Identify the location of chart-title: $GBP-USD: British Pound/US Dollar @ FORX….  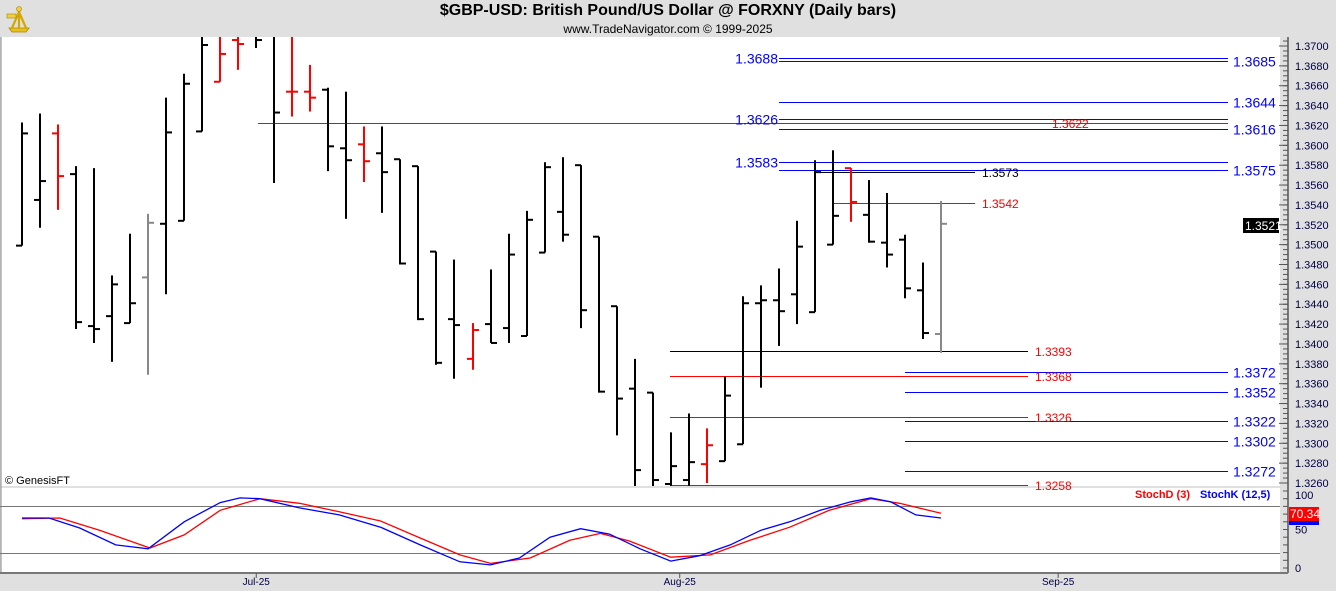
(668, 10).